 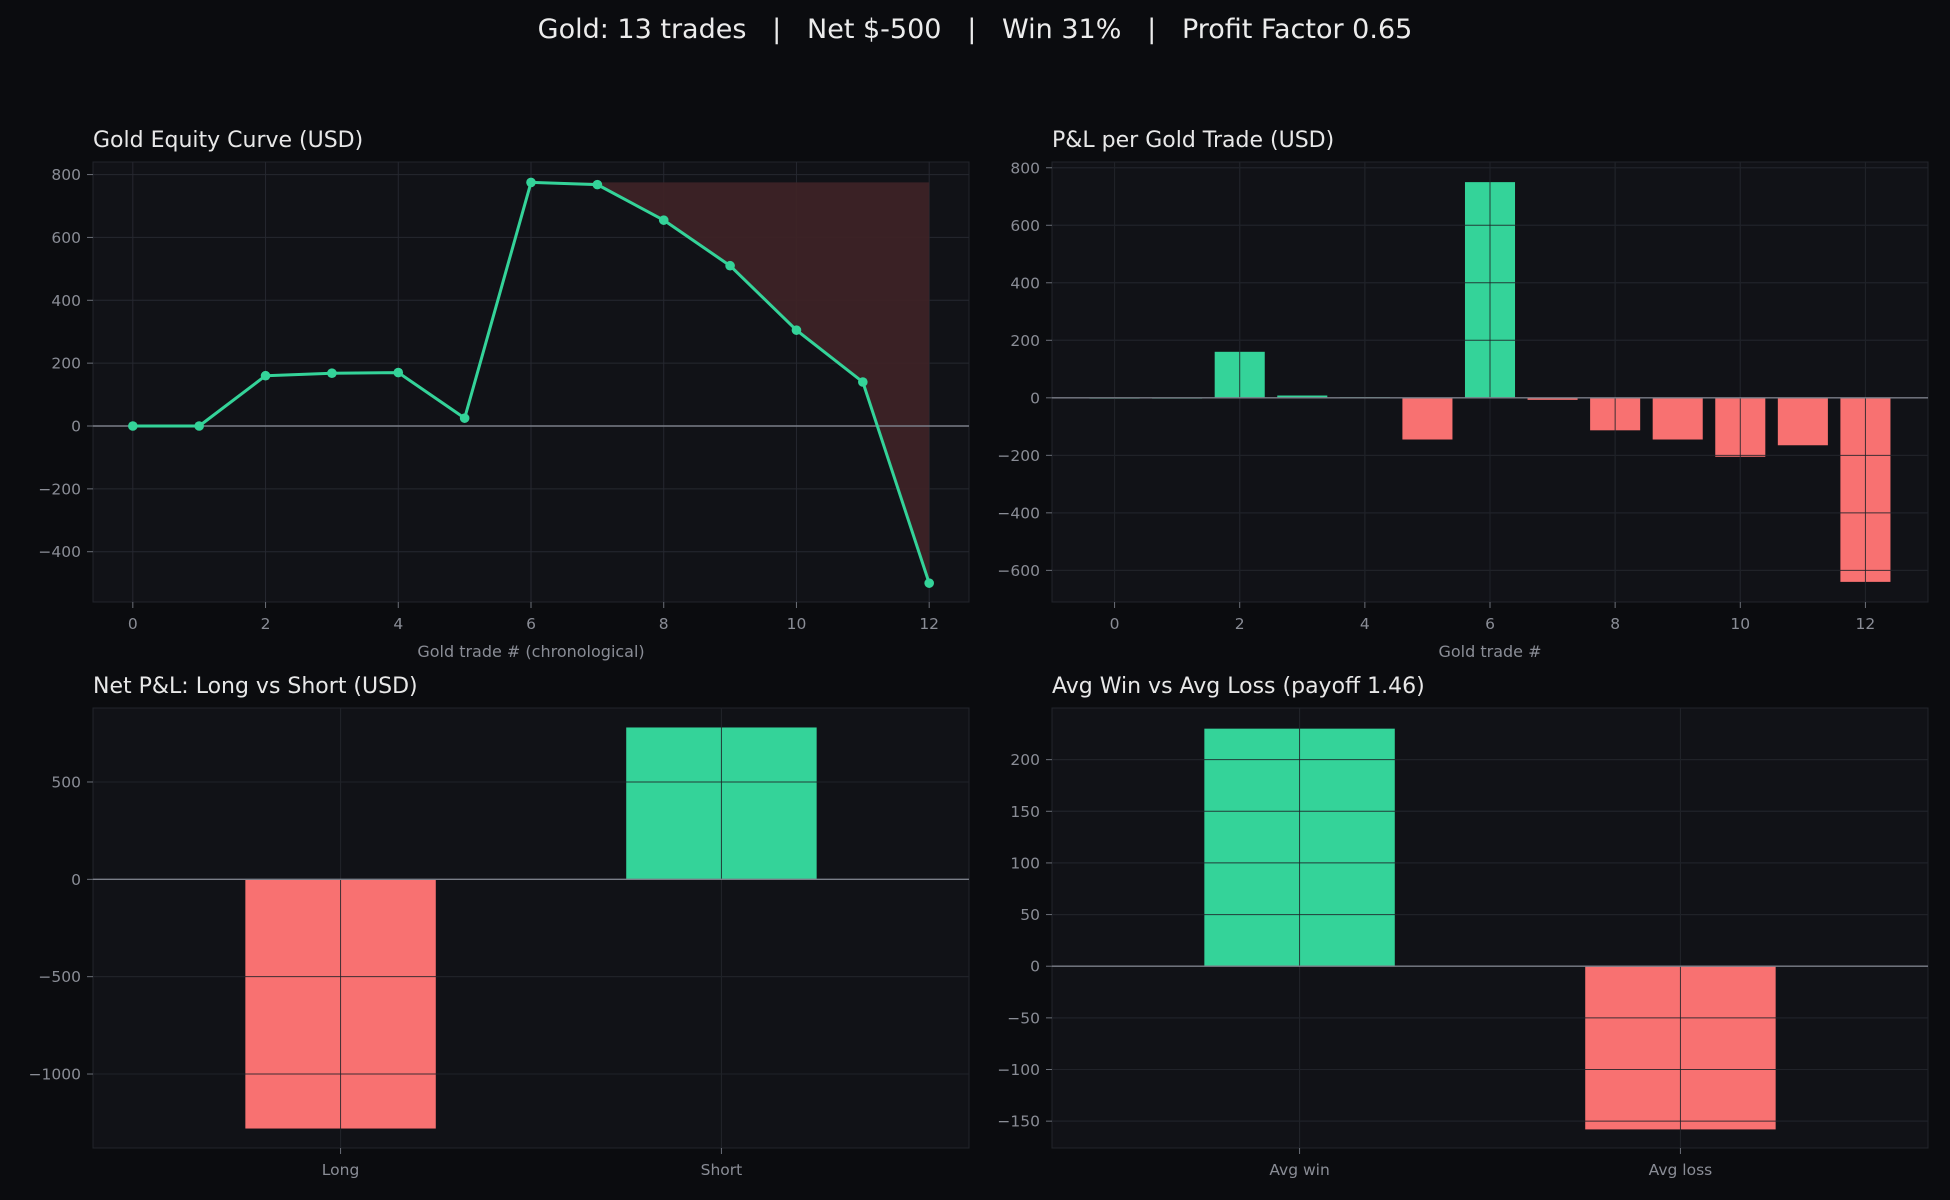 I want to click on winloss-y-tick-label: 150, so click(x=1025, y=812).